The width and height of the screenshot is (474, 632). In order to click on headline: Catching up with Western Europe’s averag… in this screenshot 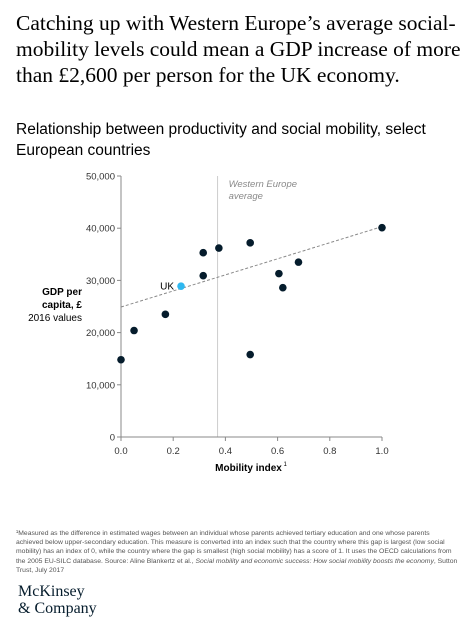, I will do `click(238, 49)`.